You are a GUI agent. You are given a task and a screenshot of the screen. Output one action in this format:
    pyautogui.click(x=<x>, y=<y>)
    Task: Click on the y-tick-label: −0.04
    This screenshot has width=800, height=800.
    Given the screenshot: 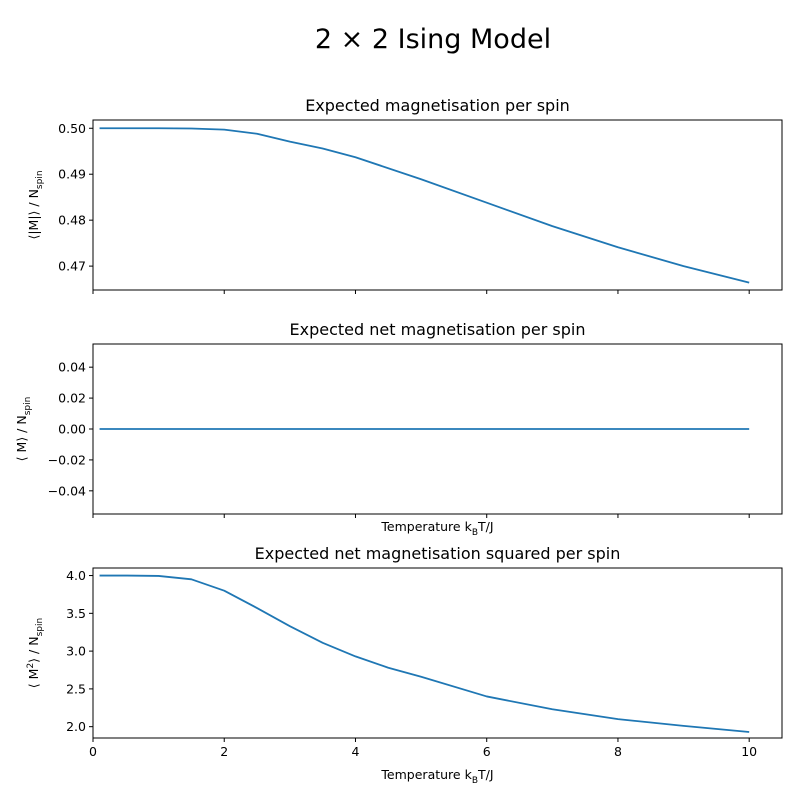 What is the action you would take?
    pyautogui.click(x=67, y=490)
    